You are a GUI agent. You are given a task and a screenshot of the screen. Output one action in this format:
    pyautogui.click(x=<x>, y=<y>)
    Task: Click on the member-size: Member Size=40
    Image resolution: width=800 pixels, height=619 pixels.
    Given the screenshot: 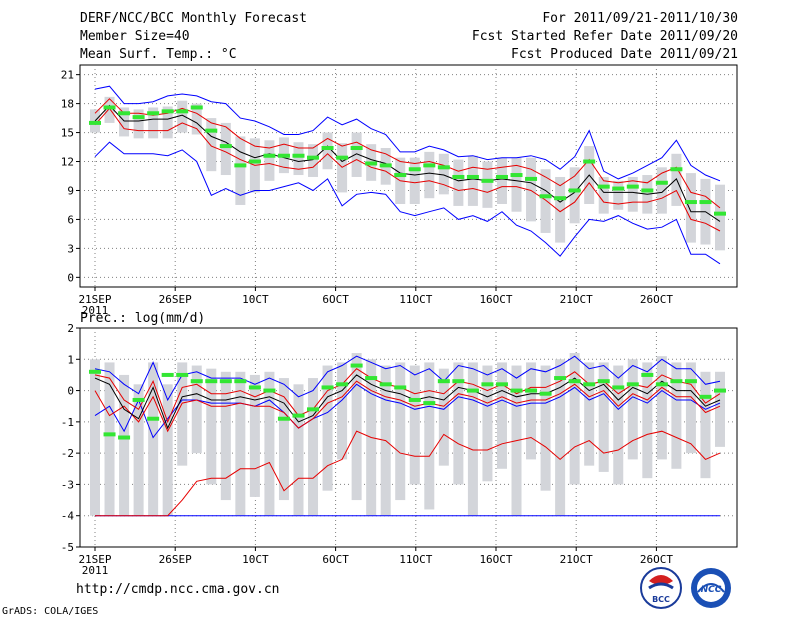 What is the action you would take?
    pyautogui.click(x=135, y=36)
    